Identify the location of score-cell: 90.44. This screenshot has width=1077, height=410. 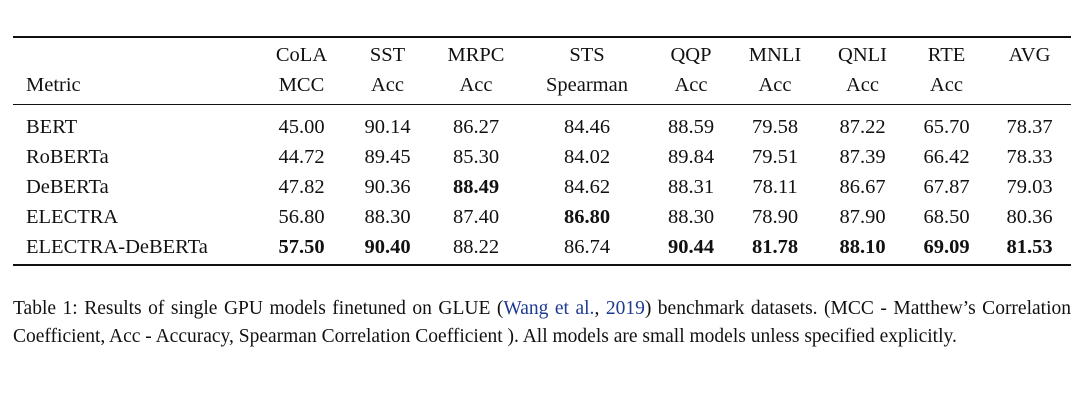
(691, 249).